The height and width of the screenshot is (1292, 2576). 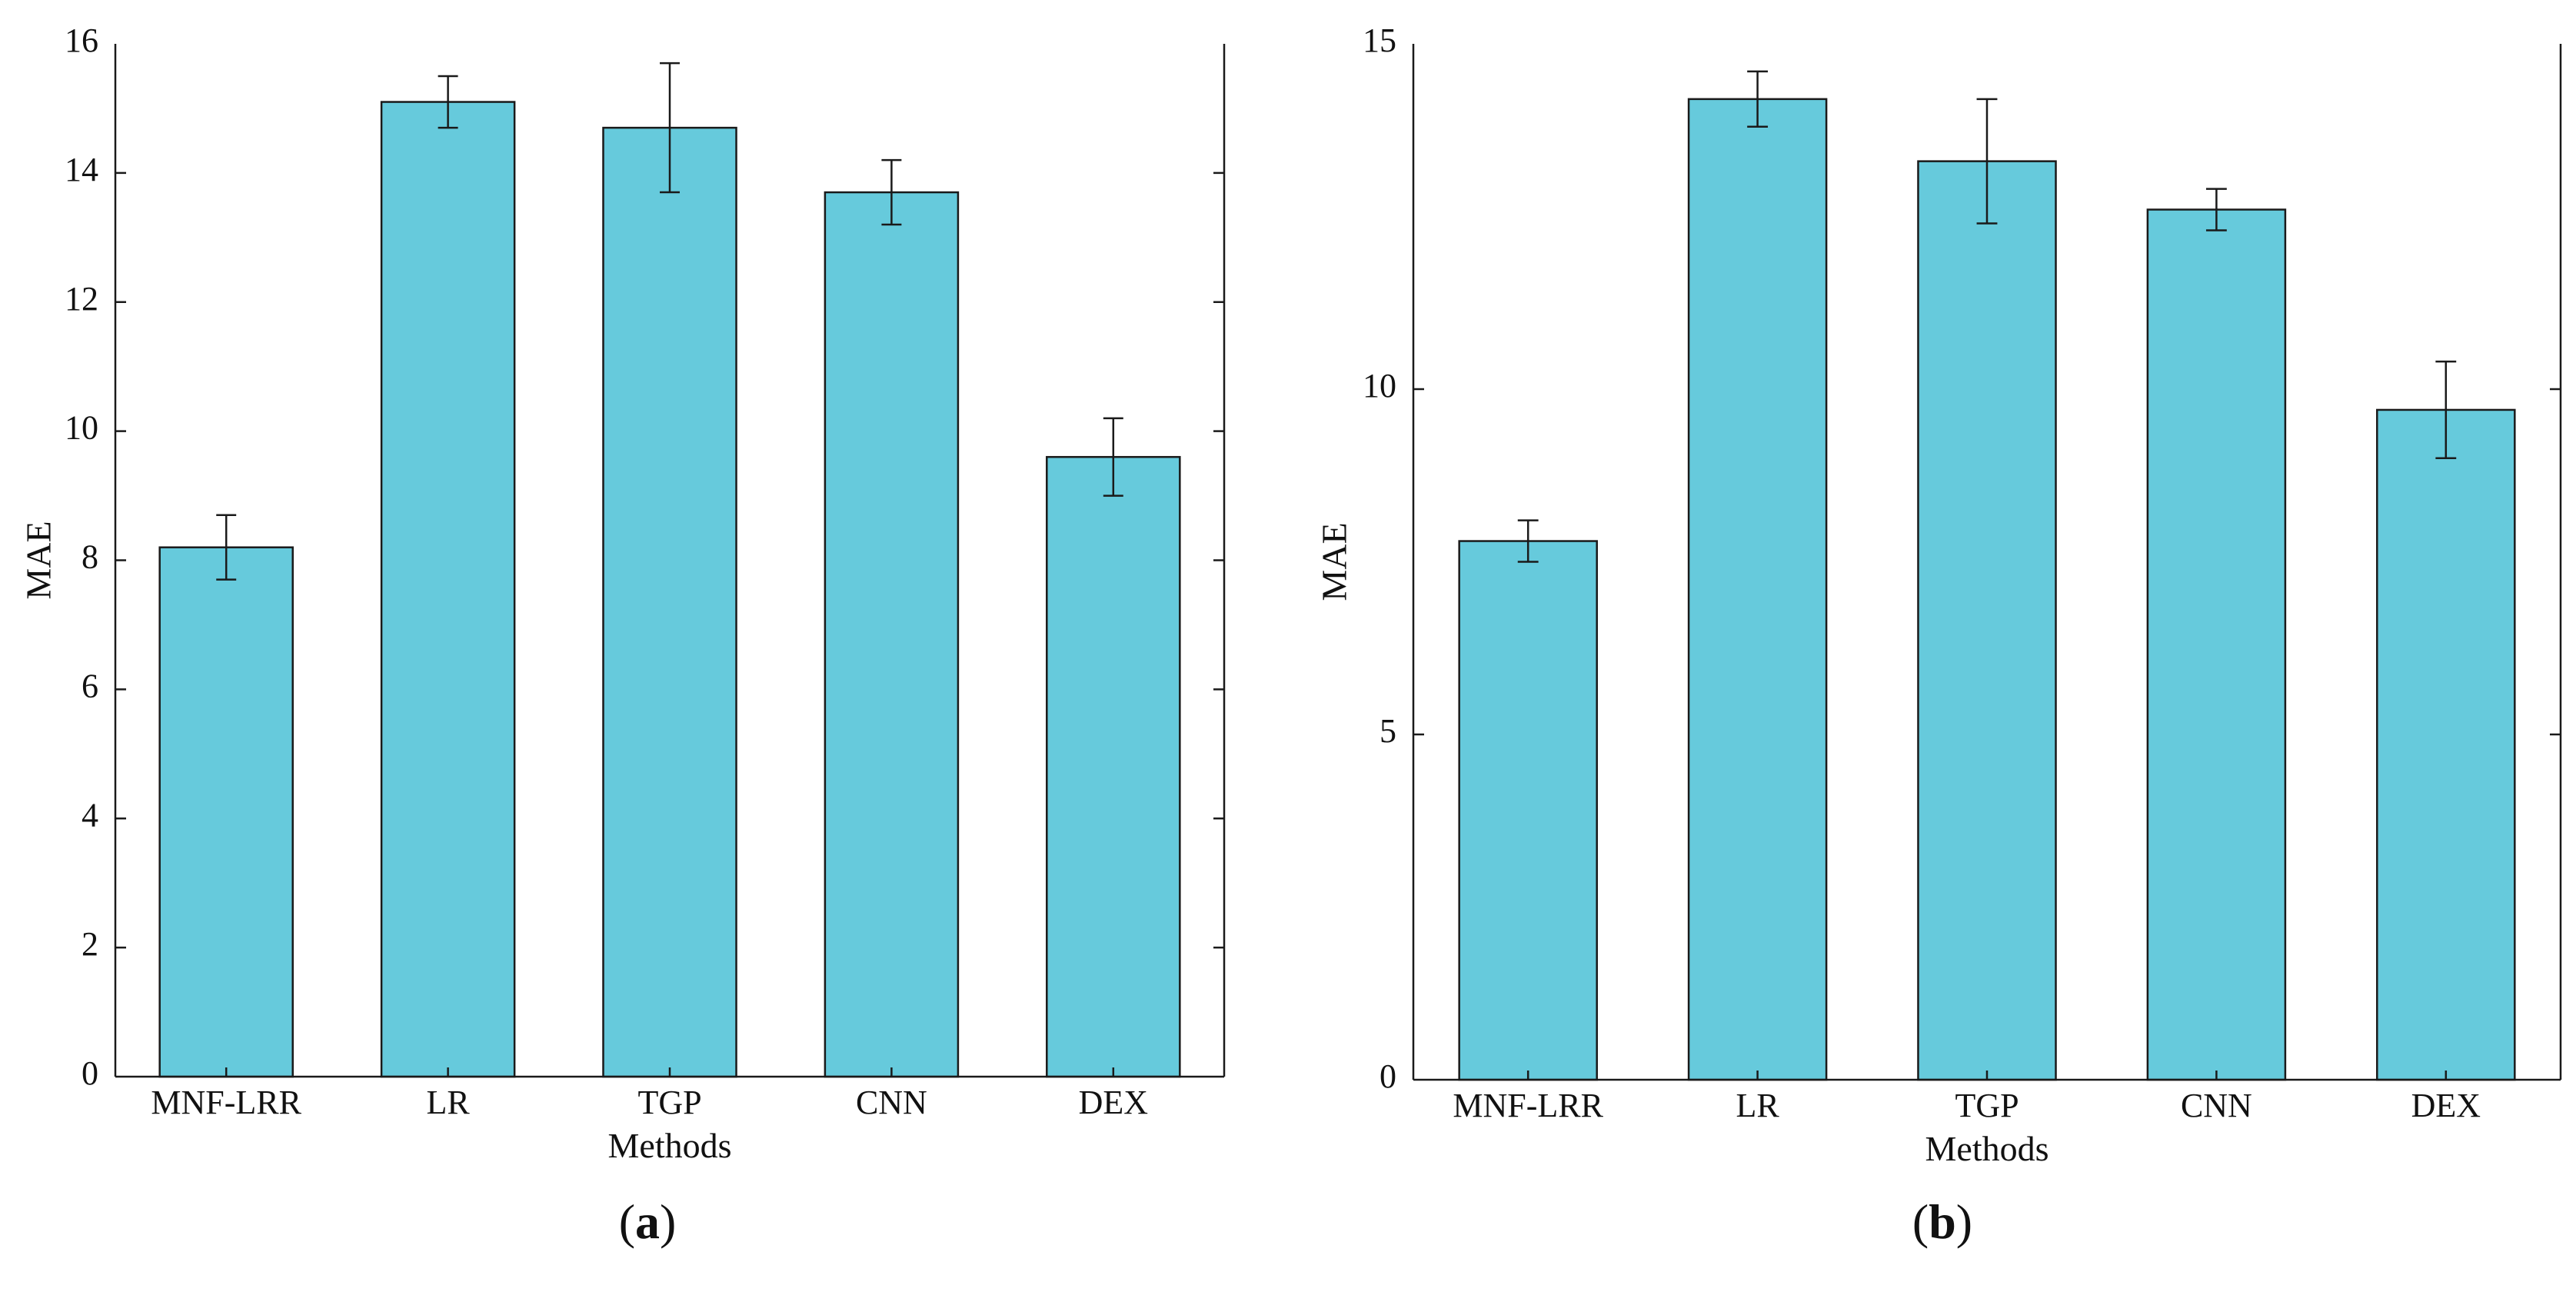 I want to click on y-tick-label: 12, so click(x=81, y=299).